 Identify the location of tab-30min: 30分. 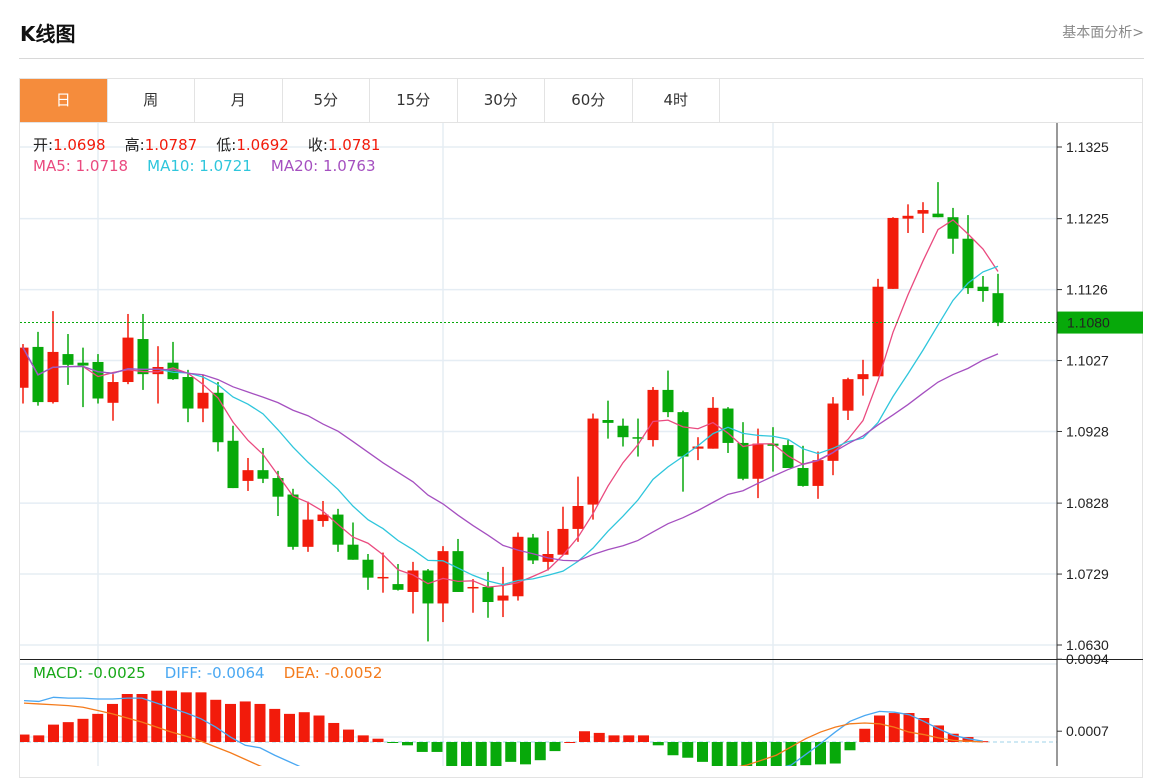
(501, 100).